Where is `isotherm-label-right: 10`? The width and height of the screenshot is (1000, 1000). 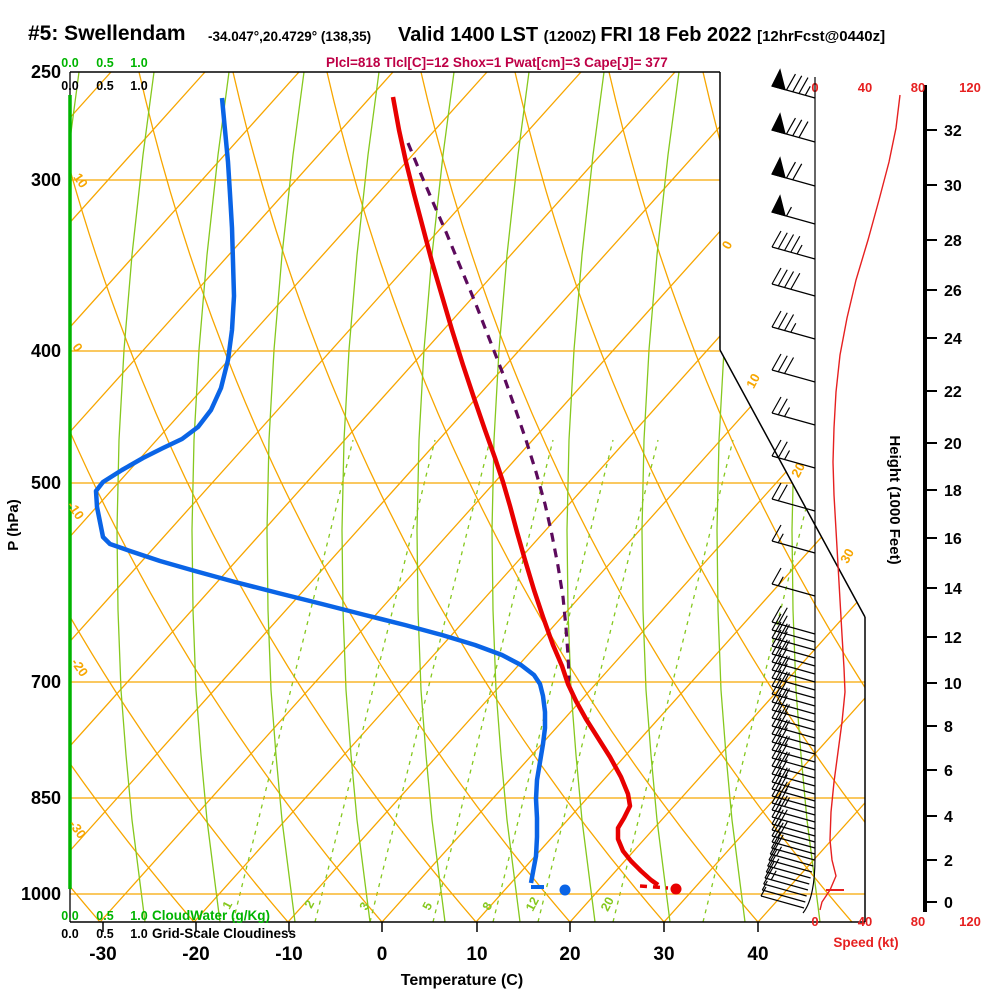
isotherm-label-right: 10 is located at coordinates (753, 381).